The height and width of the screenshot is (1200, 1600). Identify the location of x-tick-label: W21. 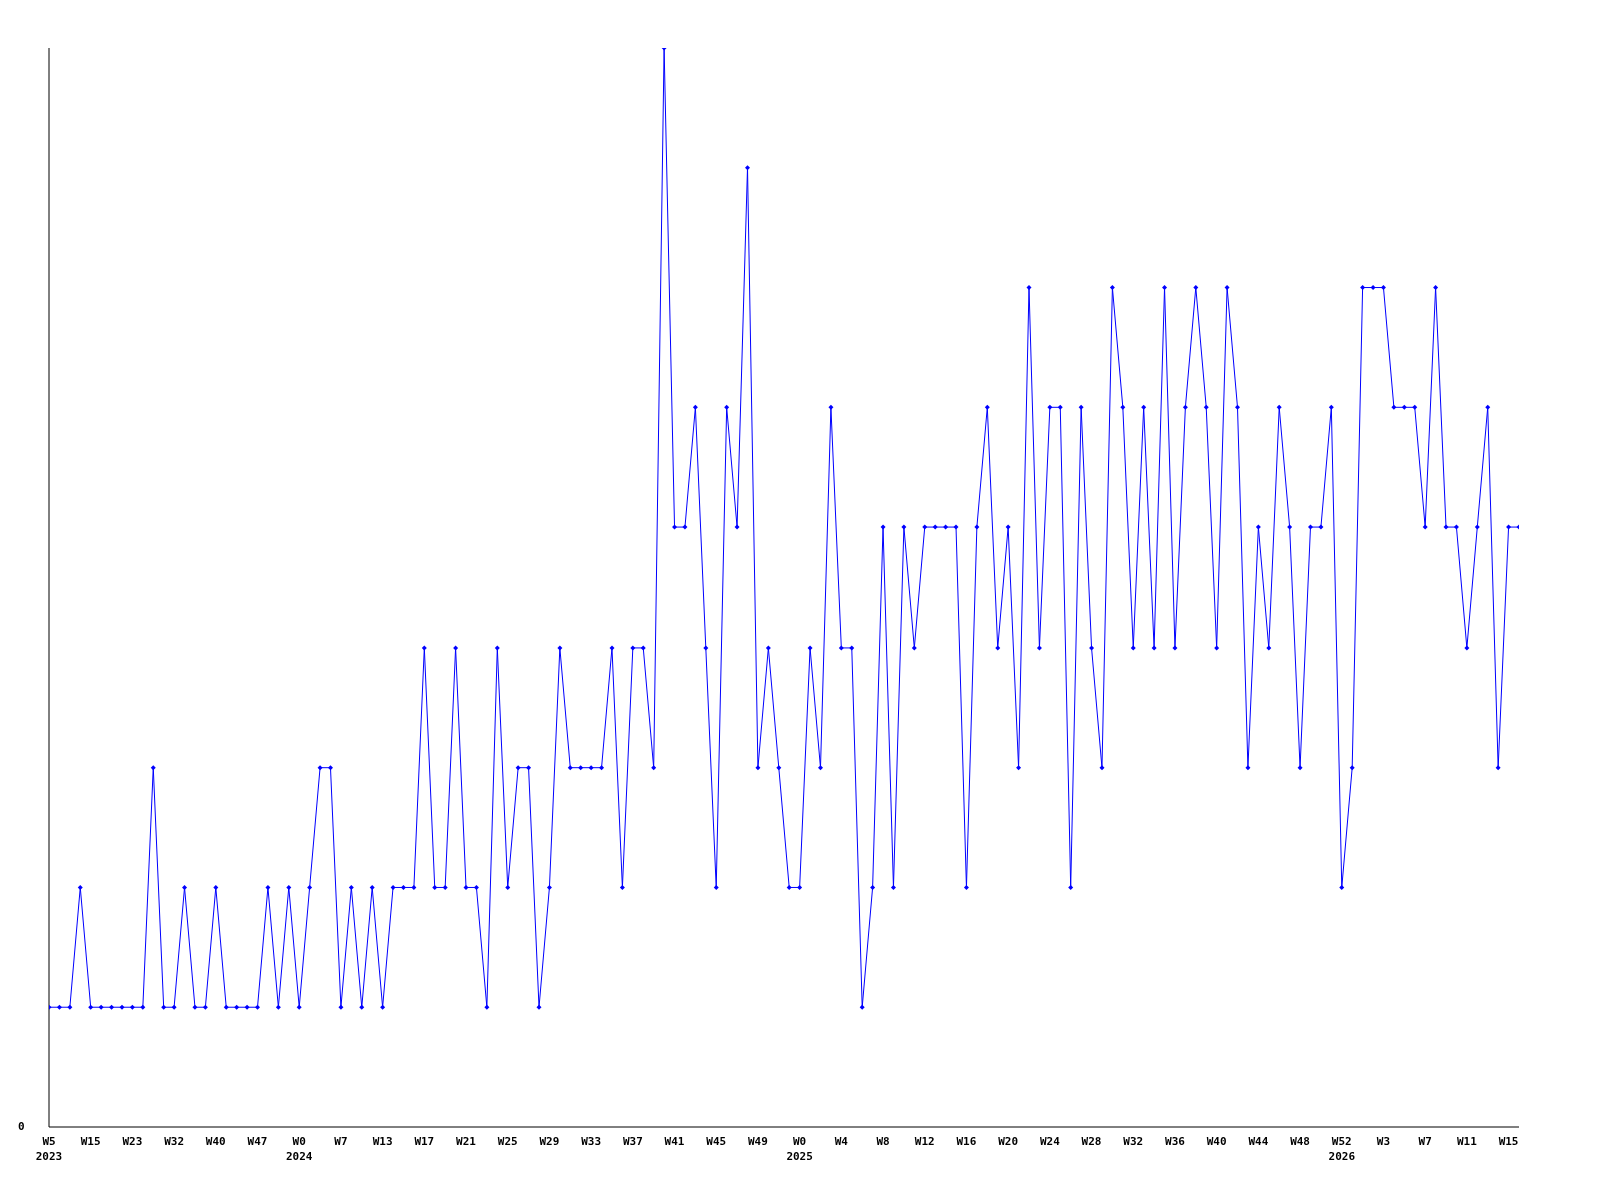
(466, 1141).